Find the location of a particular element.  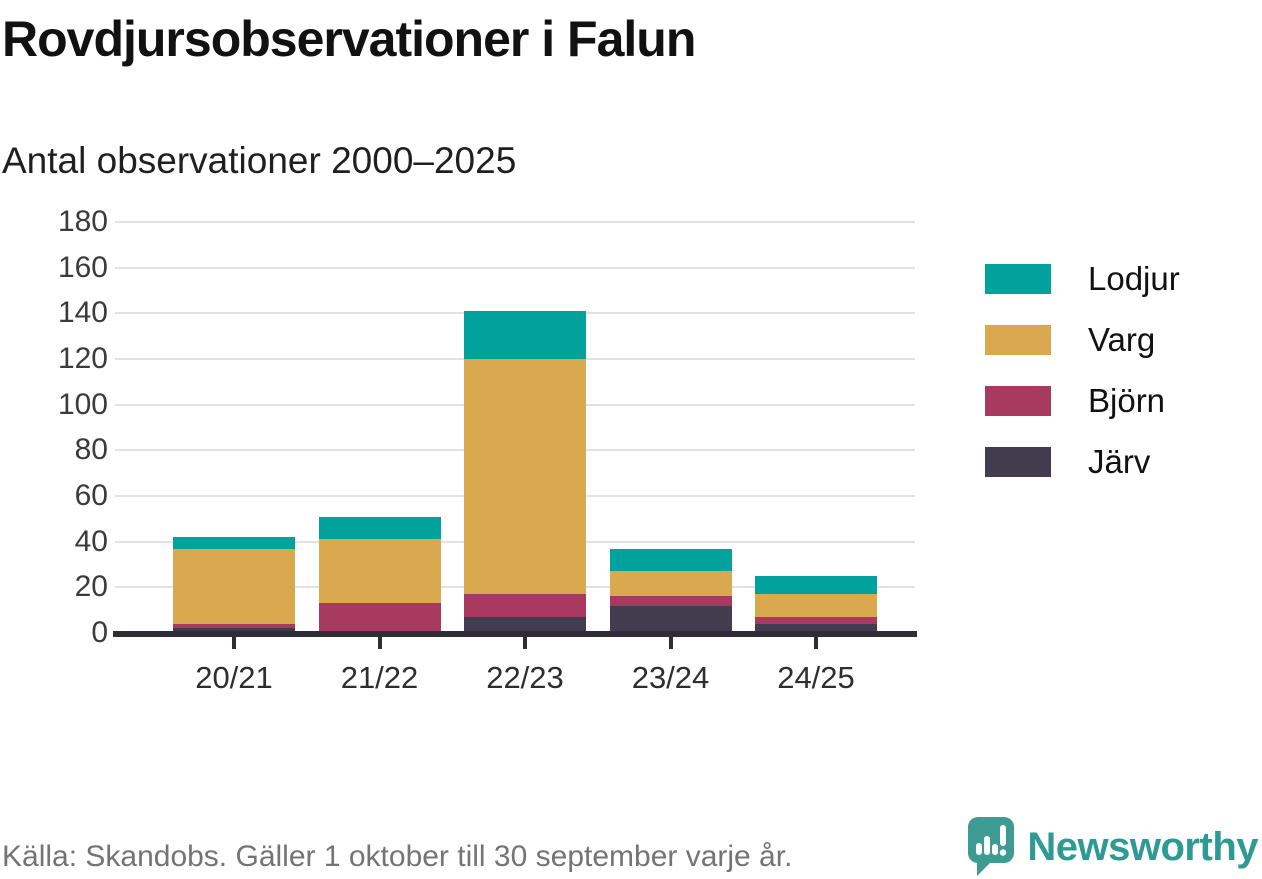

brand-logo: Newsworthy is located at coordinates (1112, 847).